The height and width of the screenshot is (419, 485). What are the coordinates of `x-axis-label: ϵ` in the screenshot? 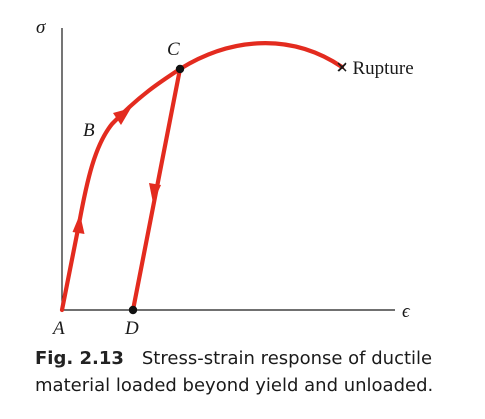 It's located at (406, 311).